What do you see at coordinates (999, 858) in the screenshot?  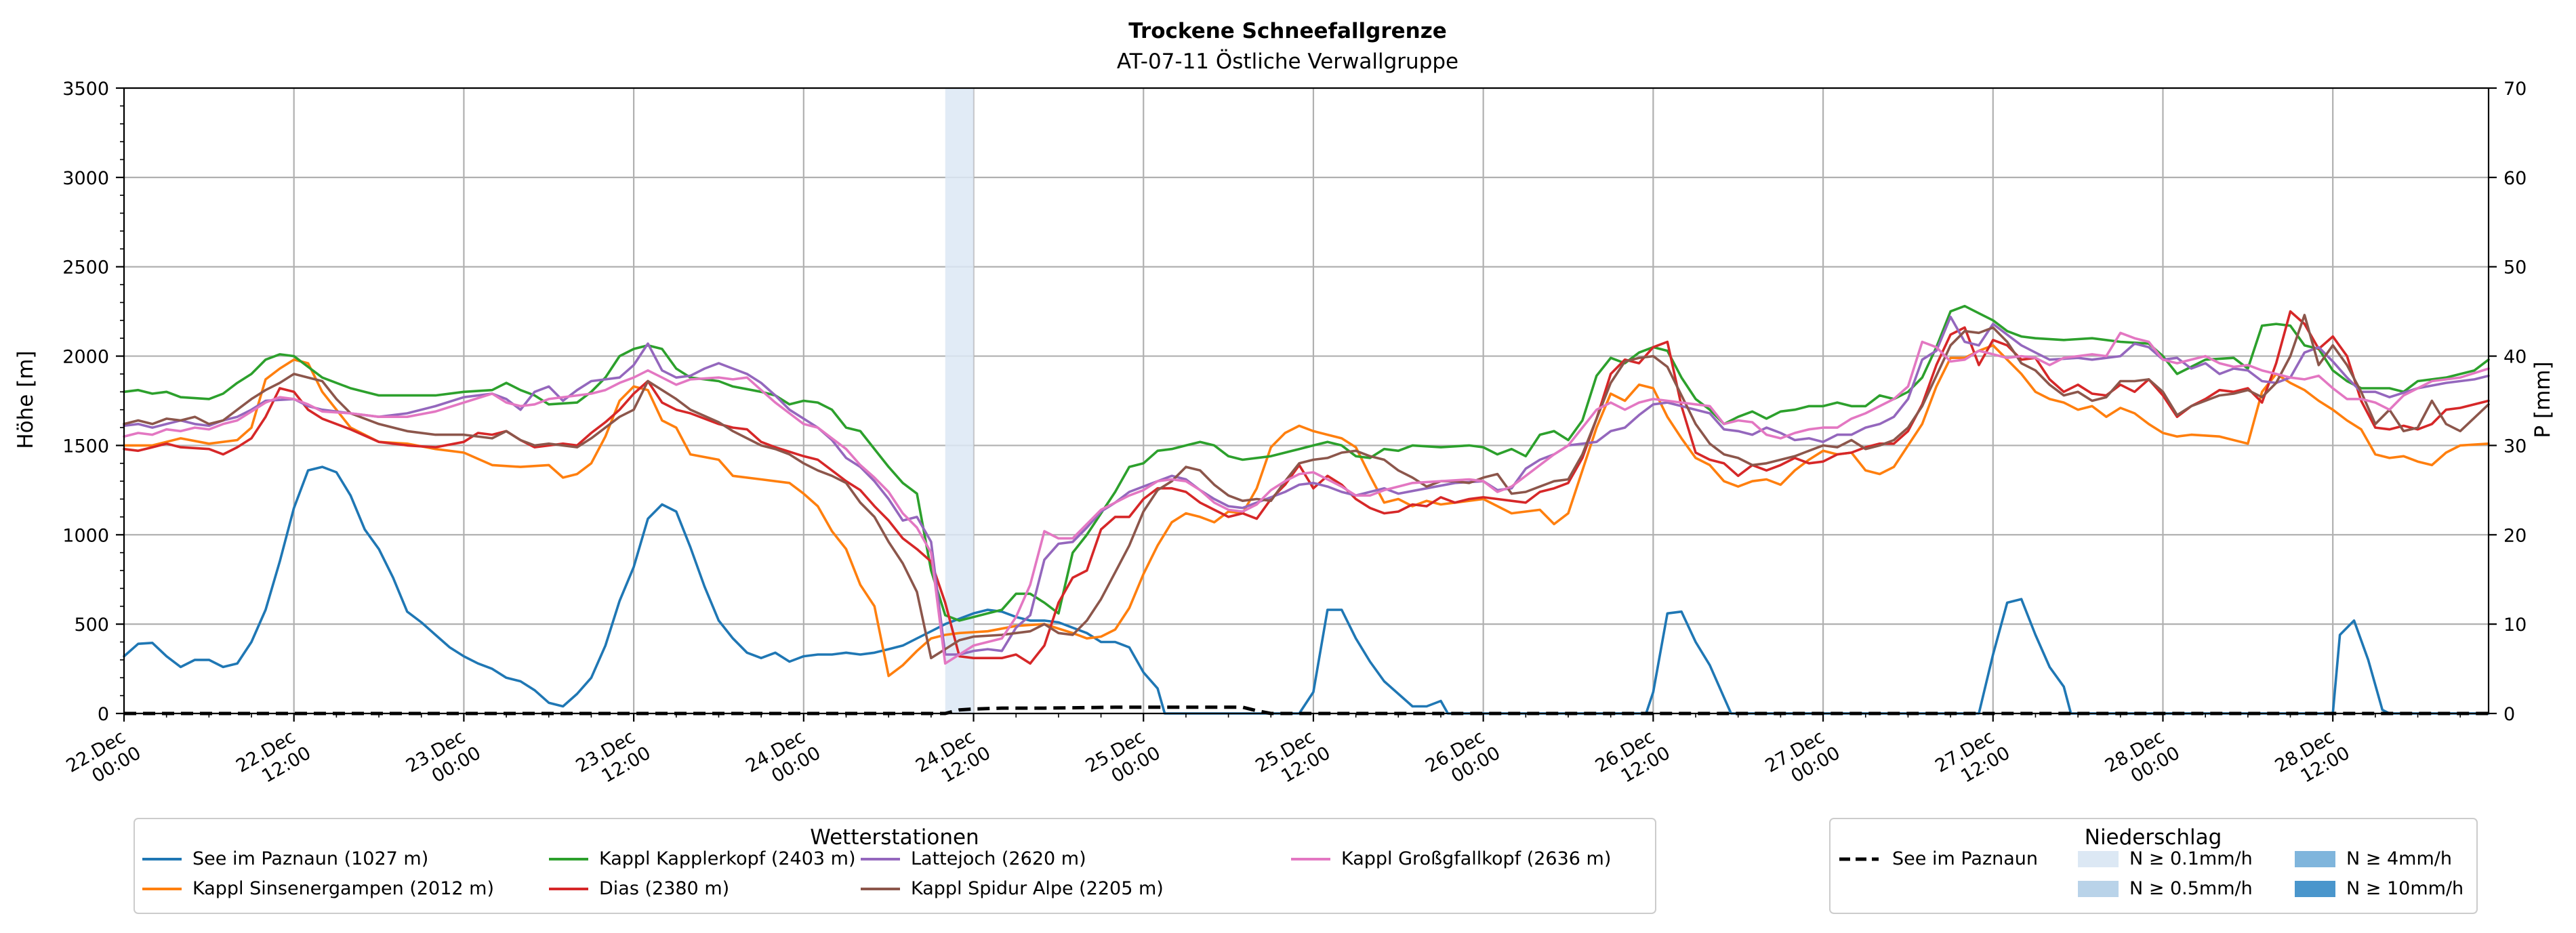 I see `legend-item-4: Lattejoch (2620 m)` at bounding box center [999, 858].